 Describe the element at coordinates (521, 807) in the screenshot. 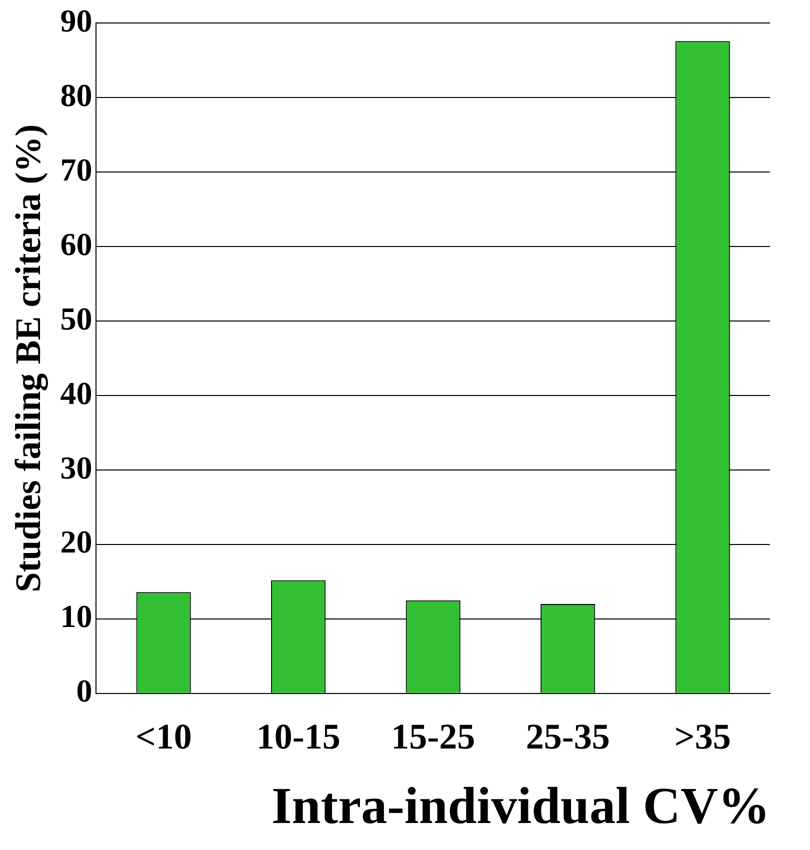

I see `x-axis-title: Intra-individual CV%` at that location.